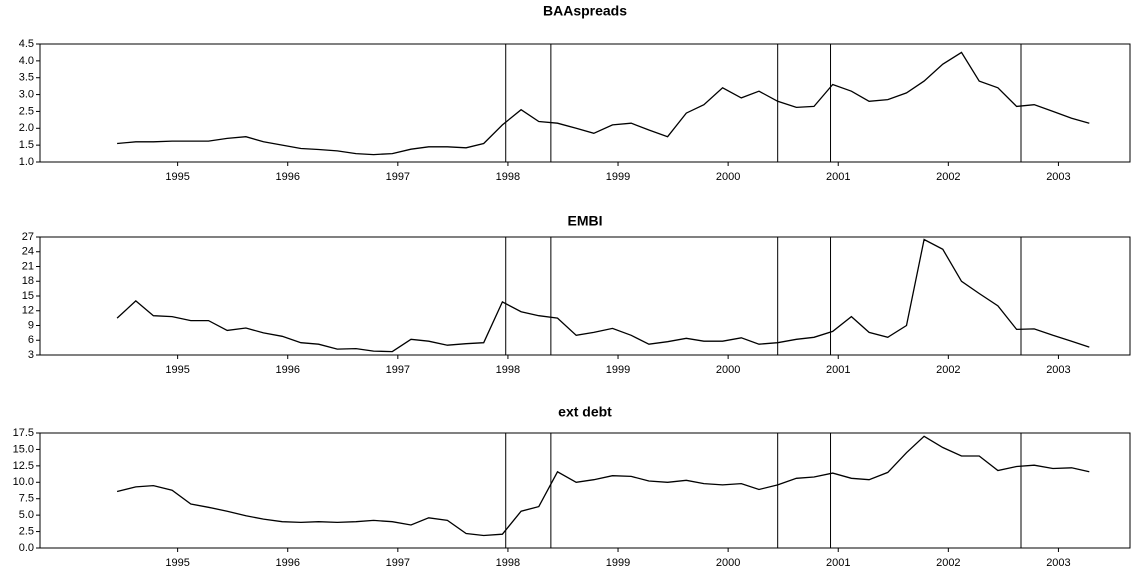  Describe the element at coordinates (28, 311) in the screenshot. I see `y-tick-label: 12` at that location.